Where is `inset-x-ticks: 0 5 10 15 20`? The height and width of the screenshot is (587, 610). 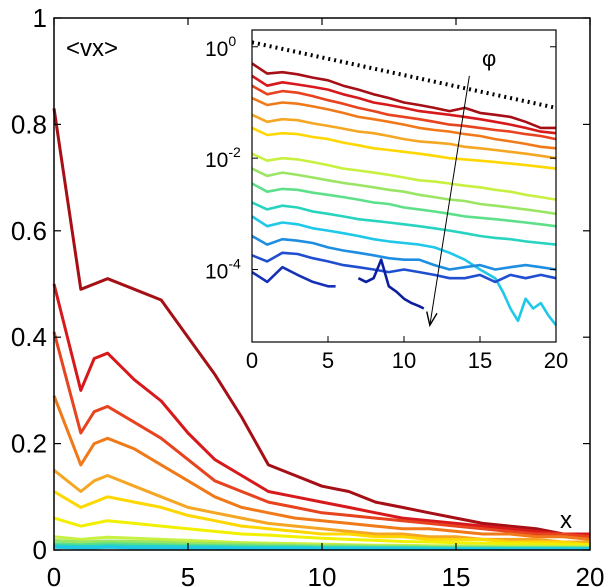
inset-x-ticks: 0 5 10 15 20 is located at coordinates (407, 354).